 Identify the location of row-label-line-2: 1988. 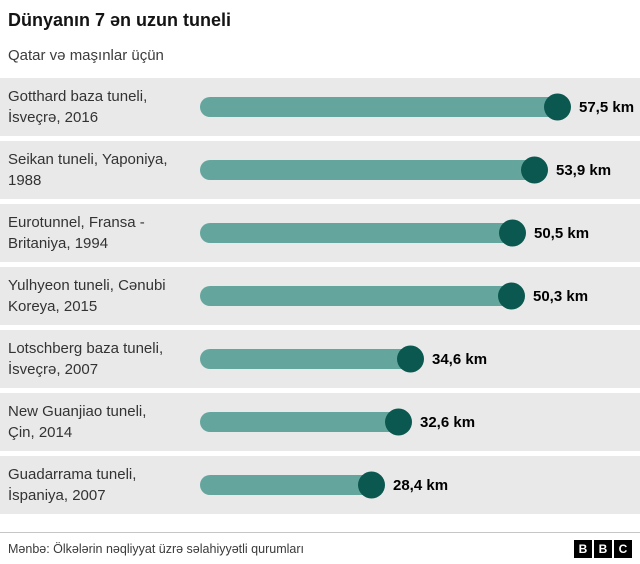
(25, 180).